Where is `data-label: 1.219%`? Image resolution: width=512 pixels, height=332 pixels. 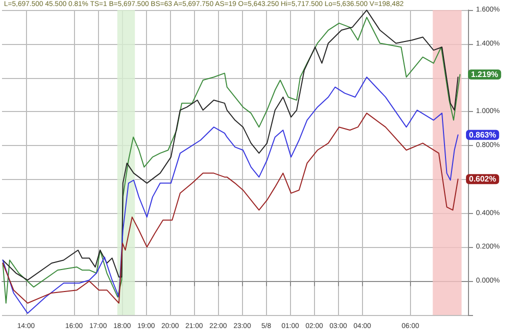
data-label: 1.219% is located at coordinates (484, 75).